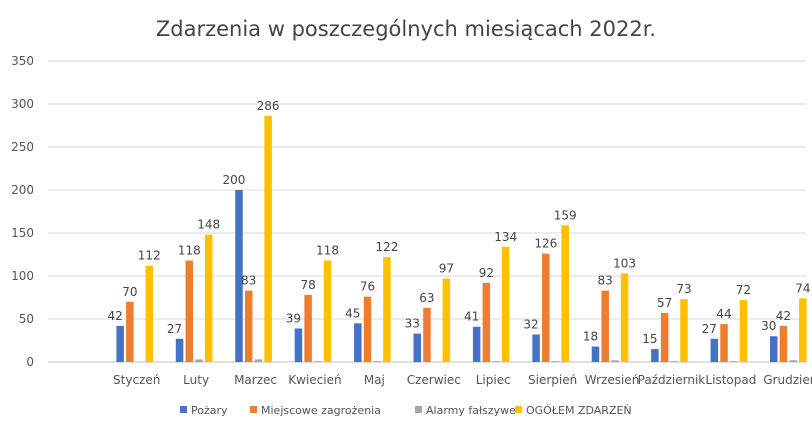 This screenshot has height=439, width=812. Describe the element at coordinates (426, 298) in the screenshot. I see `data-label: 63` at that location.